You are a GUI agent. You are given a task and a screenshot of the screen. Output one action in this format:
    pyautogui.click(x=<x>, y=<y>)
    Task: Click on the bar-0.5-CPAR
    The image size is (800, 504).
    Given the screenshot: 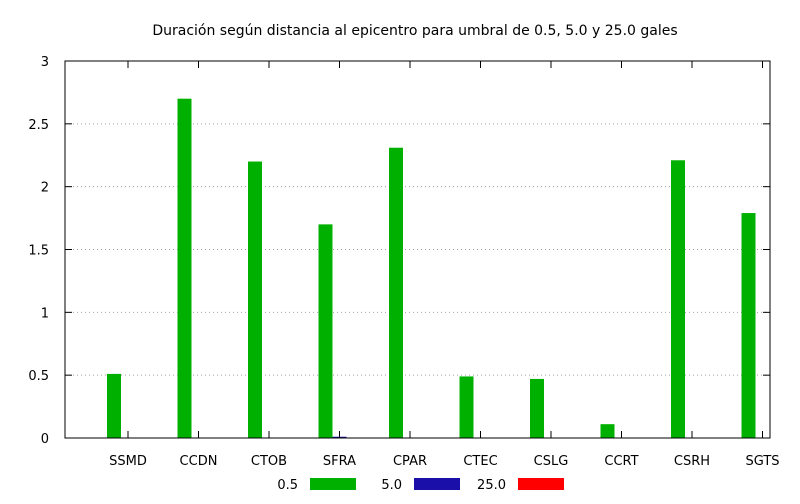 What is the action you would take?
    pyautogui.click(x=396, y=292)
    